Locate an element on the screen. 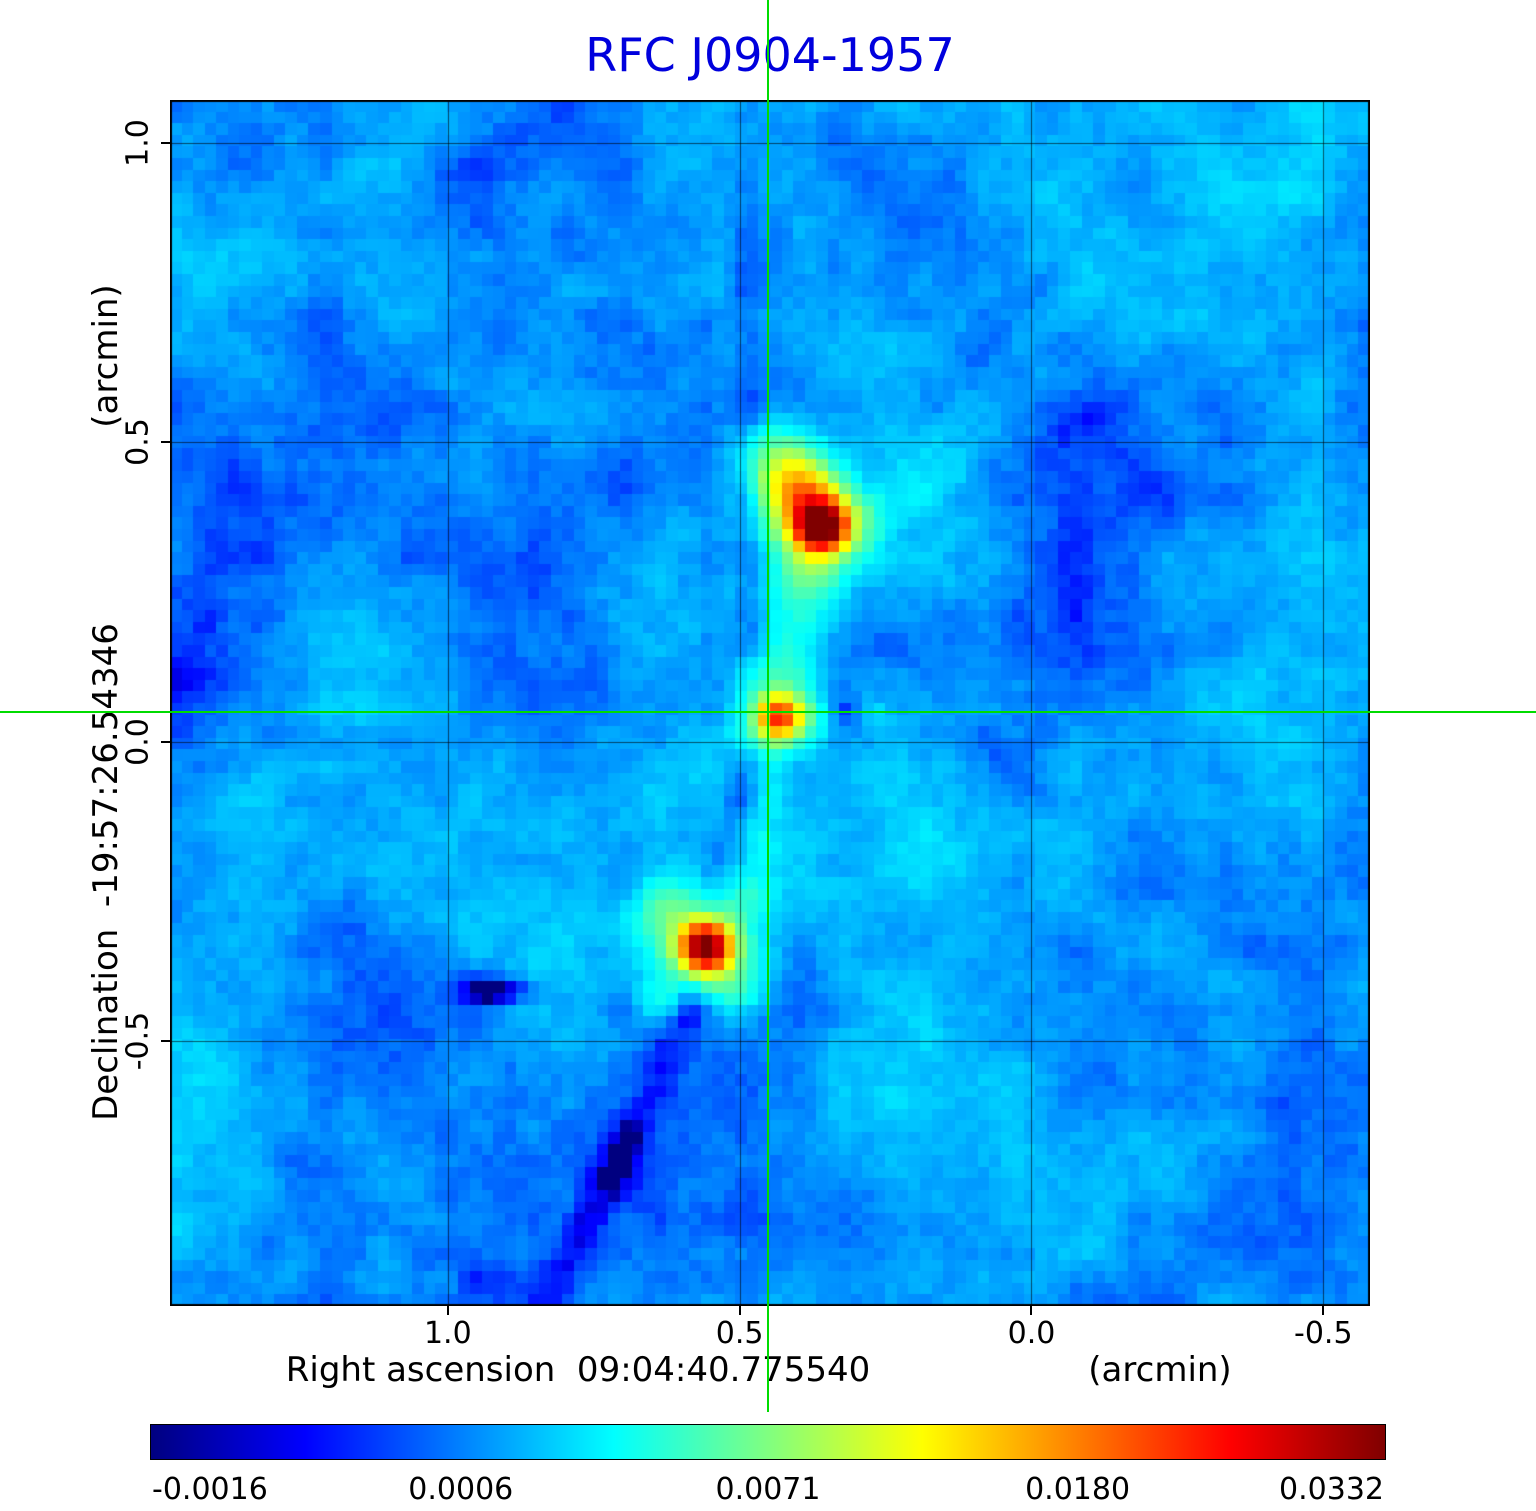 Image resolution: width=1536 pixels, height=1511 pixels. colorbar is located at coordinates (768, 1442).